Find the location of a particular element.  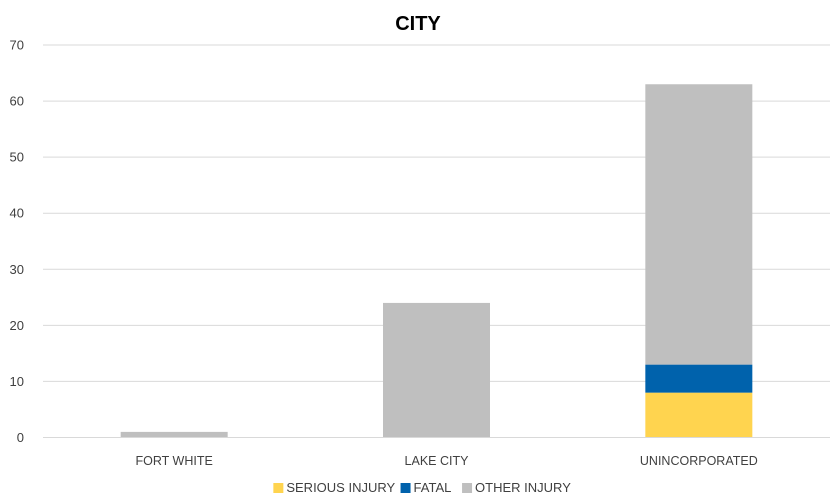

x-axis-ticks: FORT WHITE LAKE CITY UNINCORPORATED is located at coordinates (447, 461).